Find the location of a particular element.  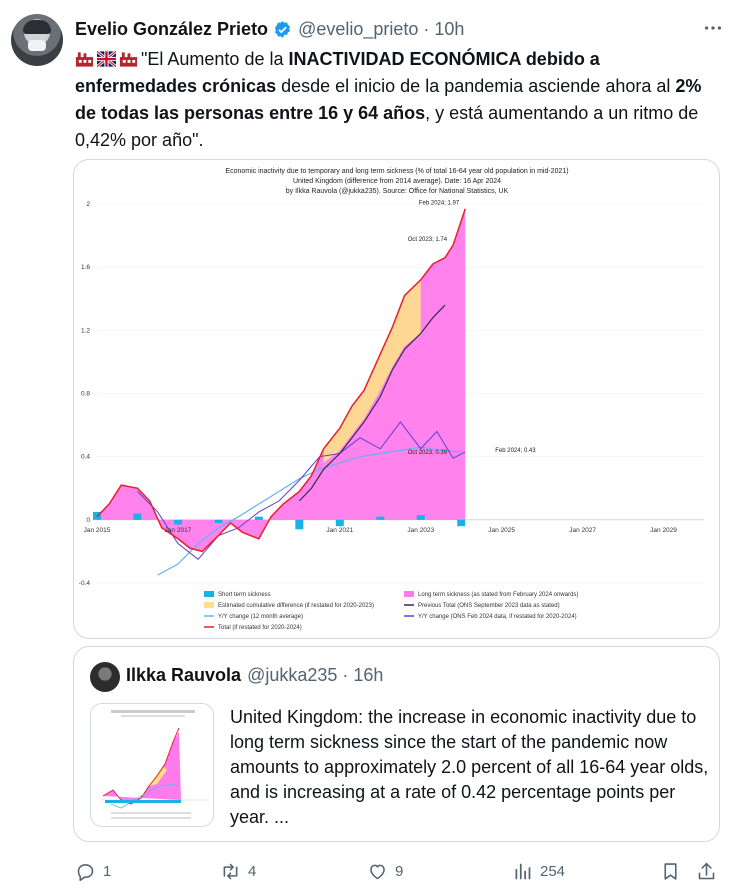

like-button: 9 is located at coordinates (385, 871).